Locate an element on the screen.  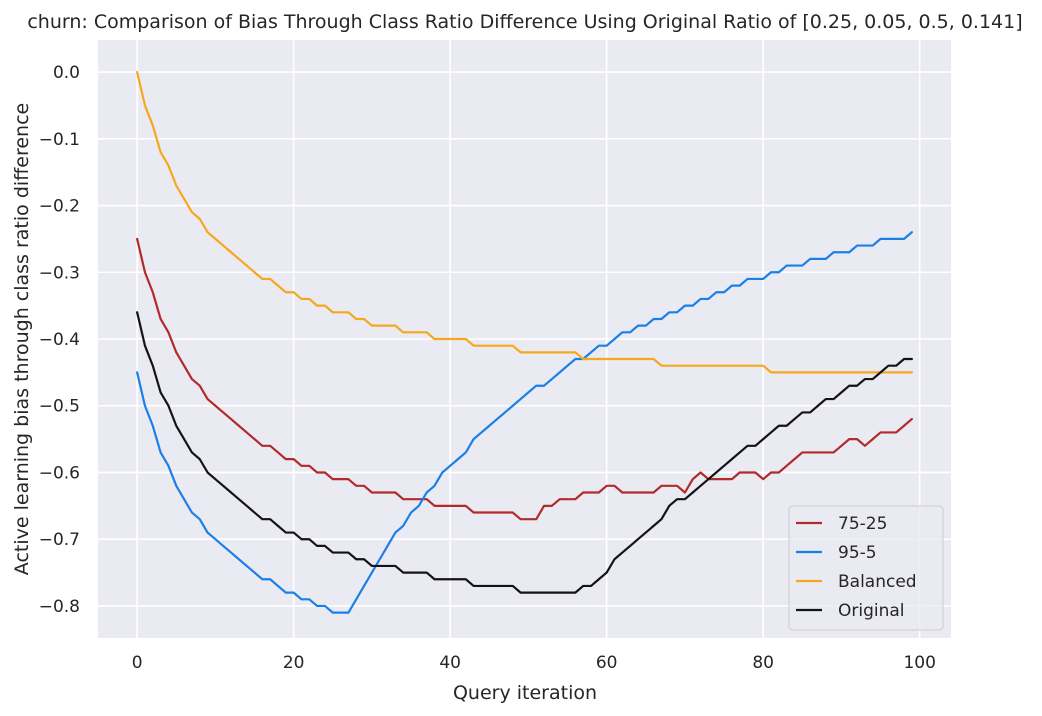
y-tick-label: −0.1 is located at coordinates (59, 140).